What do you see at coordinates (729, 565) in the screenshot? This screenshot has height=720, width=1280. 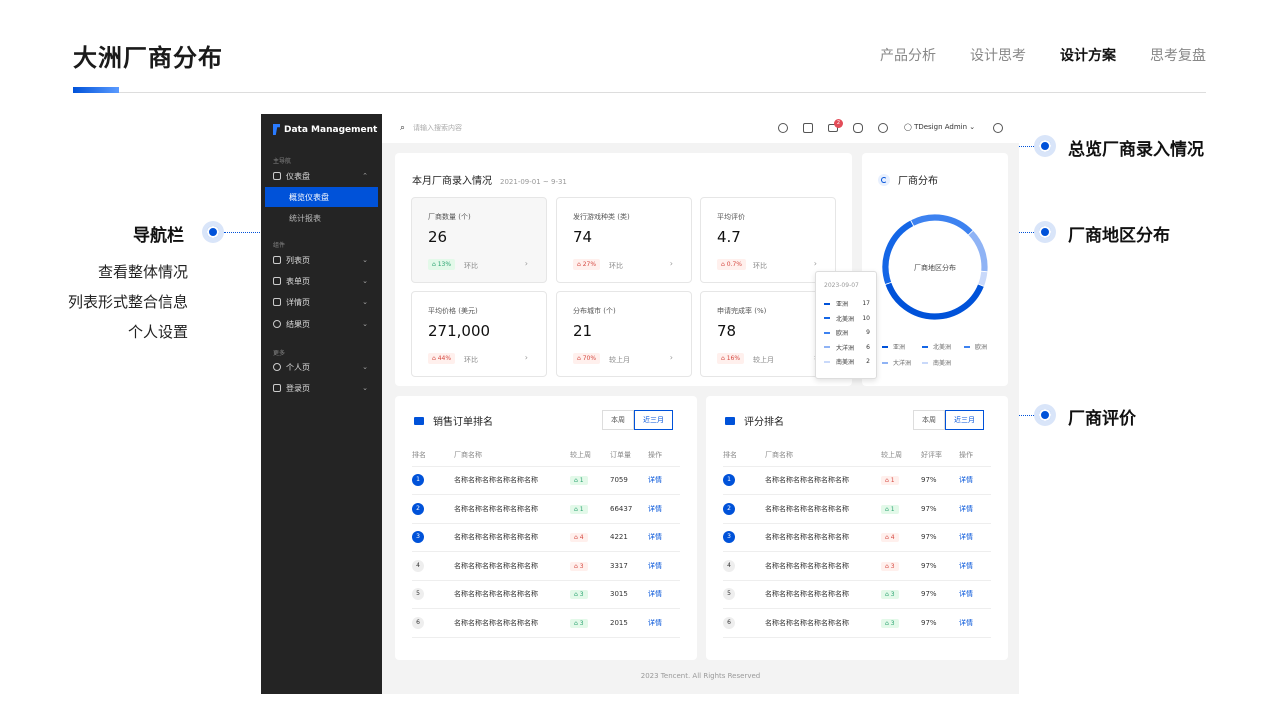 I see `rank-badge: 4` at bounding box center [729, 565].